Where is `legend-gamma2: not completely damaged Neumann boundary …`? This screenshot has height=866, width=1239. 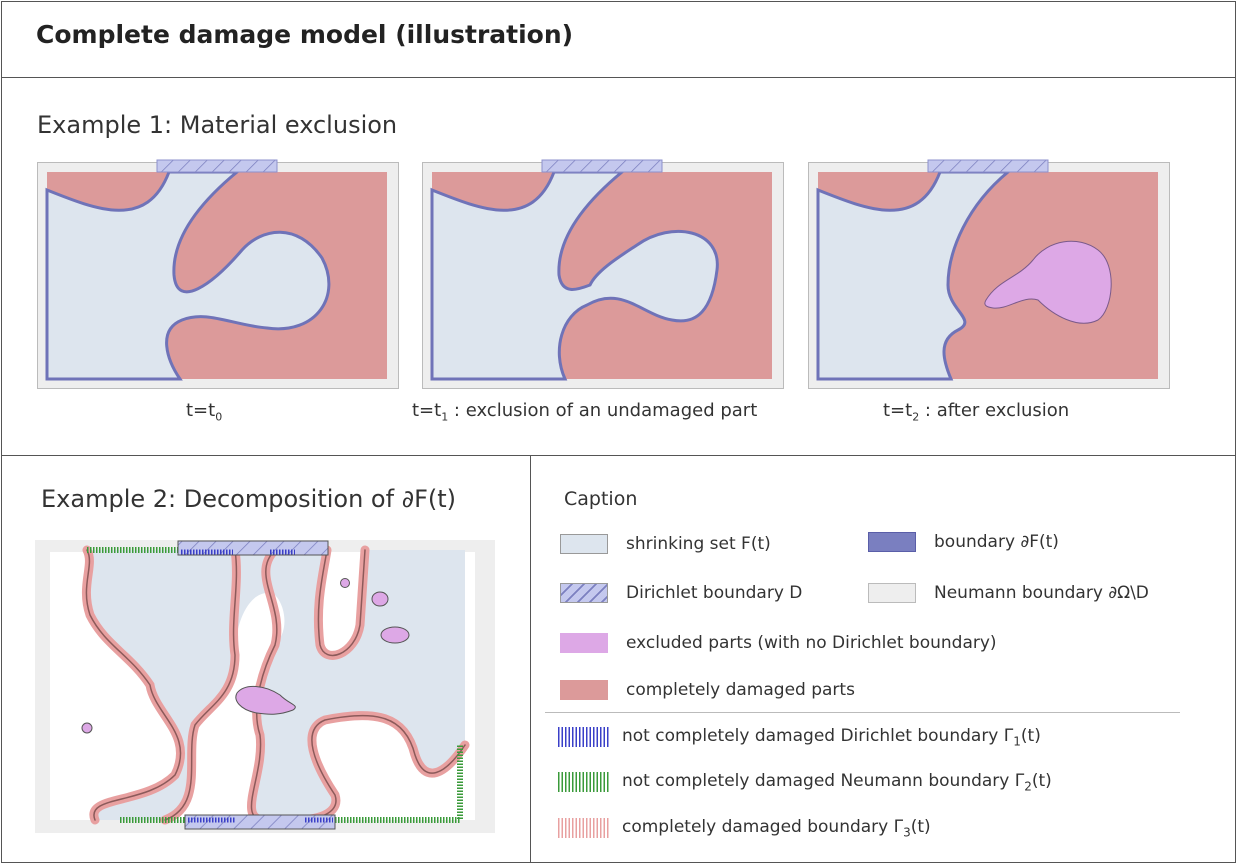
legend-gamma2: not completely damaged Neumann boundary … is located at coordinates (805, 782).